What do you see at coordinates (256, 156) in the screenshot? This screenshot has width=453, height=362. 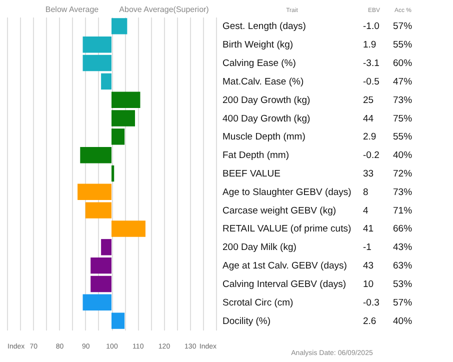 I see `y-tick-label: Fat Depth (mm)` at bounding box center [256, 156].